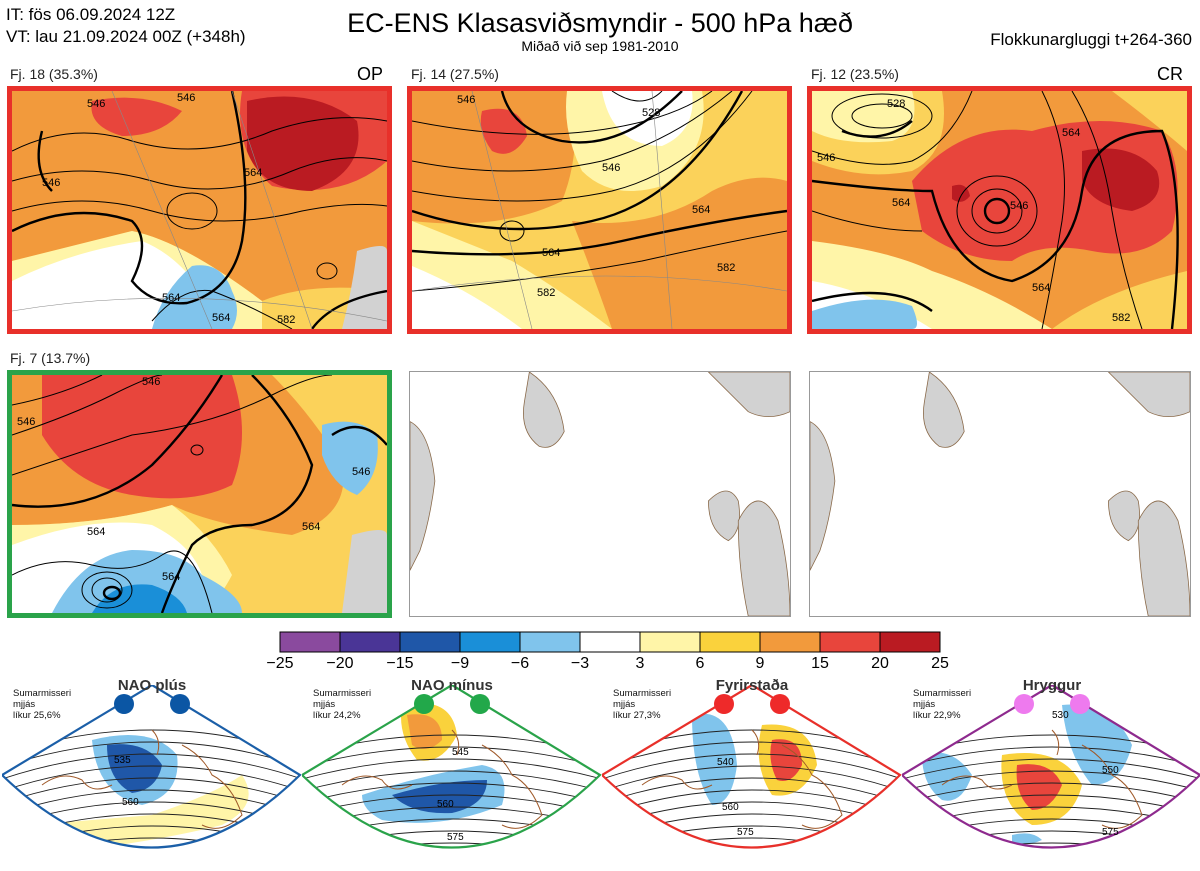 This screenshot has height=871, width=1200. Describe the element at coordinates (1170, 74) in the screenshot. I see `panel-3-tag: CR` at that location.